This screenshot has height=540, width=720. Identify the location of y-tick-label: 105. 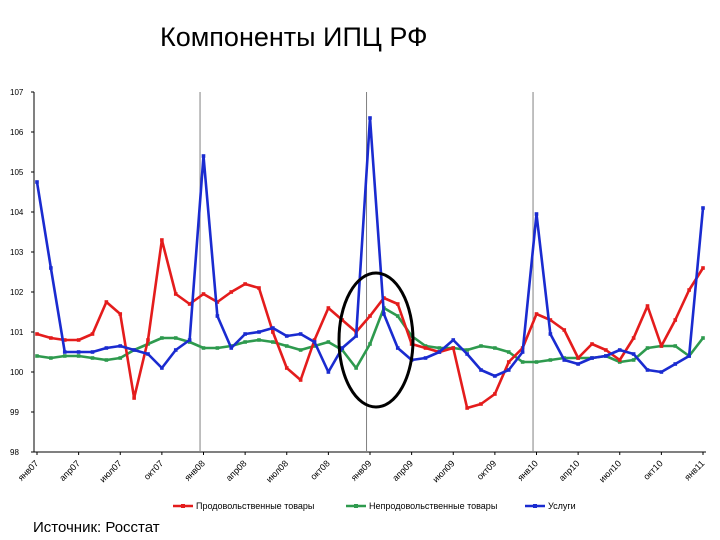
(17, 172).